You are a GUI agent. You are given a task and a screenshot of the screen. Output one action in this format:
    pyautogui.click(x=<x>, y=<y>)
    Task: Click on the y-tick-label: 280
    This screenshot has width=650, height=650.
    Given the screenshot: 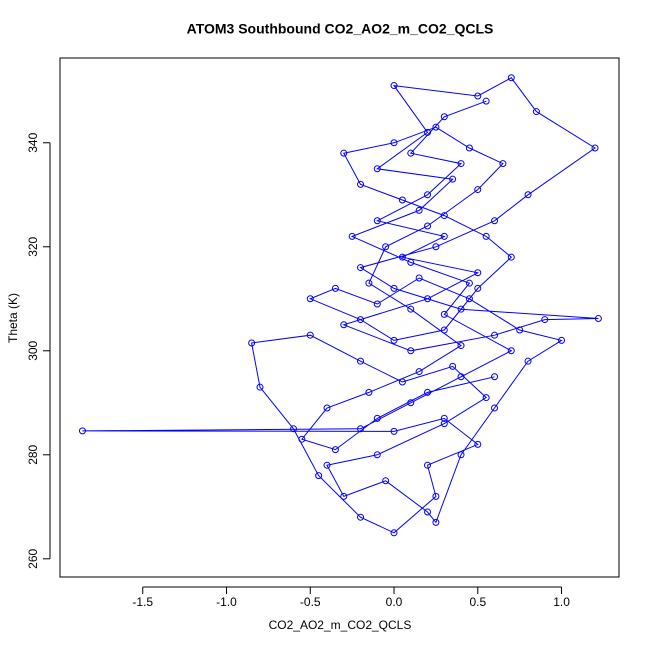 What is the action you would take?
    pyautogui.click(x=33, y=454)
    